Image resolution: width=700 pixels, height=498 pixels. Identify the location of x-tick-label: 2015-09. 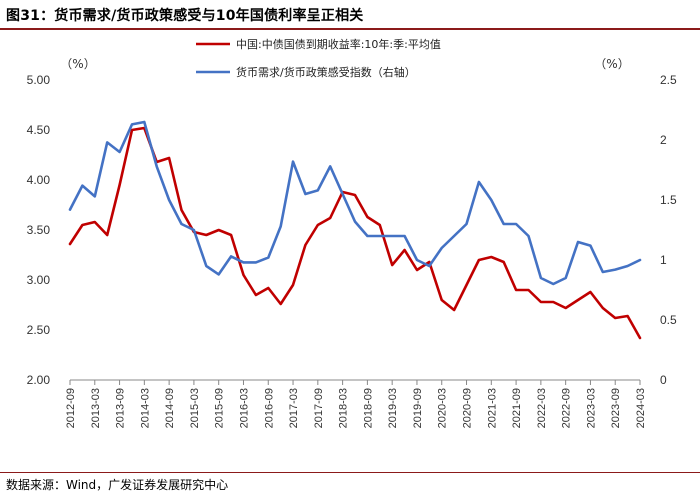
(220, 408).